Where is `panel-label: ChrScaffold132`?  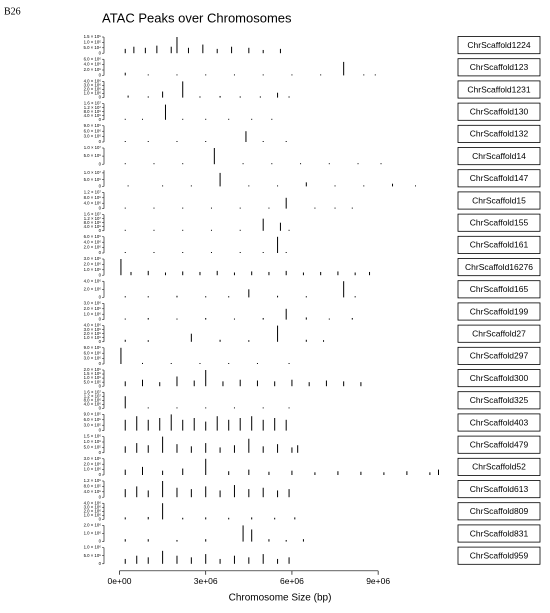
panel-label: ChrScaffold132 is located at coordinates (499, 134).